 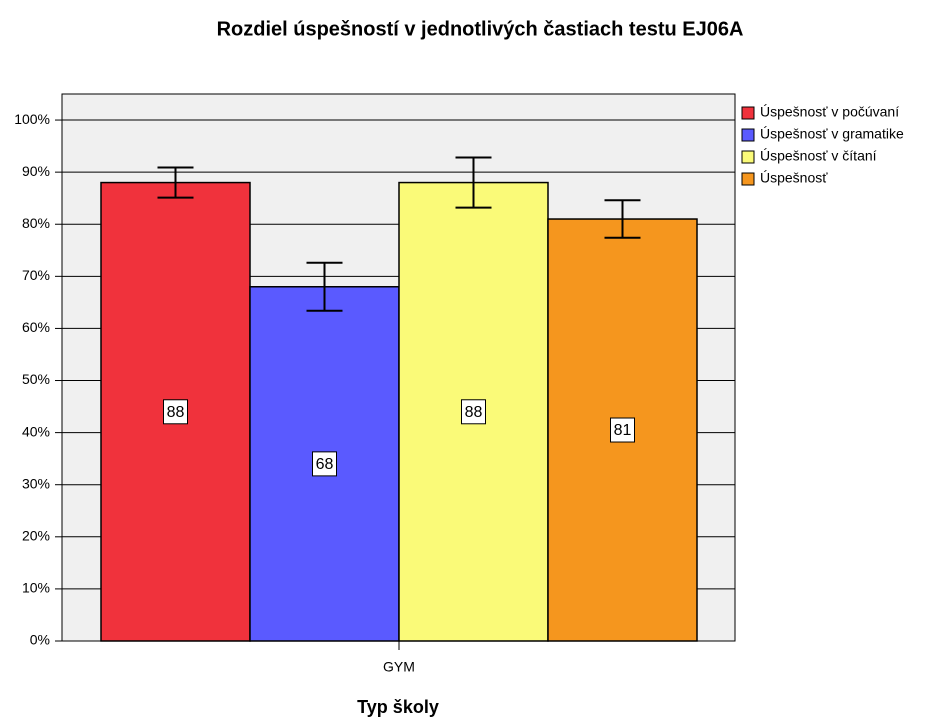 I want to click on y-tick-label: 100%, so click(x=32, y=119).